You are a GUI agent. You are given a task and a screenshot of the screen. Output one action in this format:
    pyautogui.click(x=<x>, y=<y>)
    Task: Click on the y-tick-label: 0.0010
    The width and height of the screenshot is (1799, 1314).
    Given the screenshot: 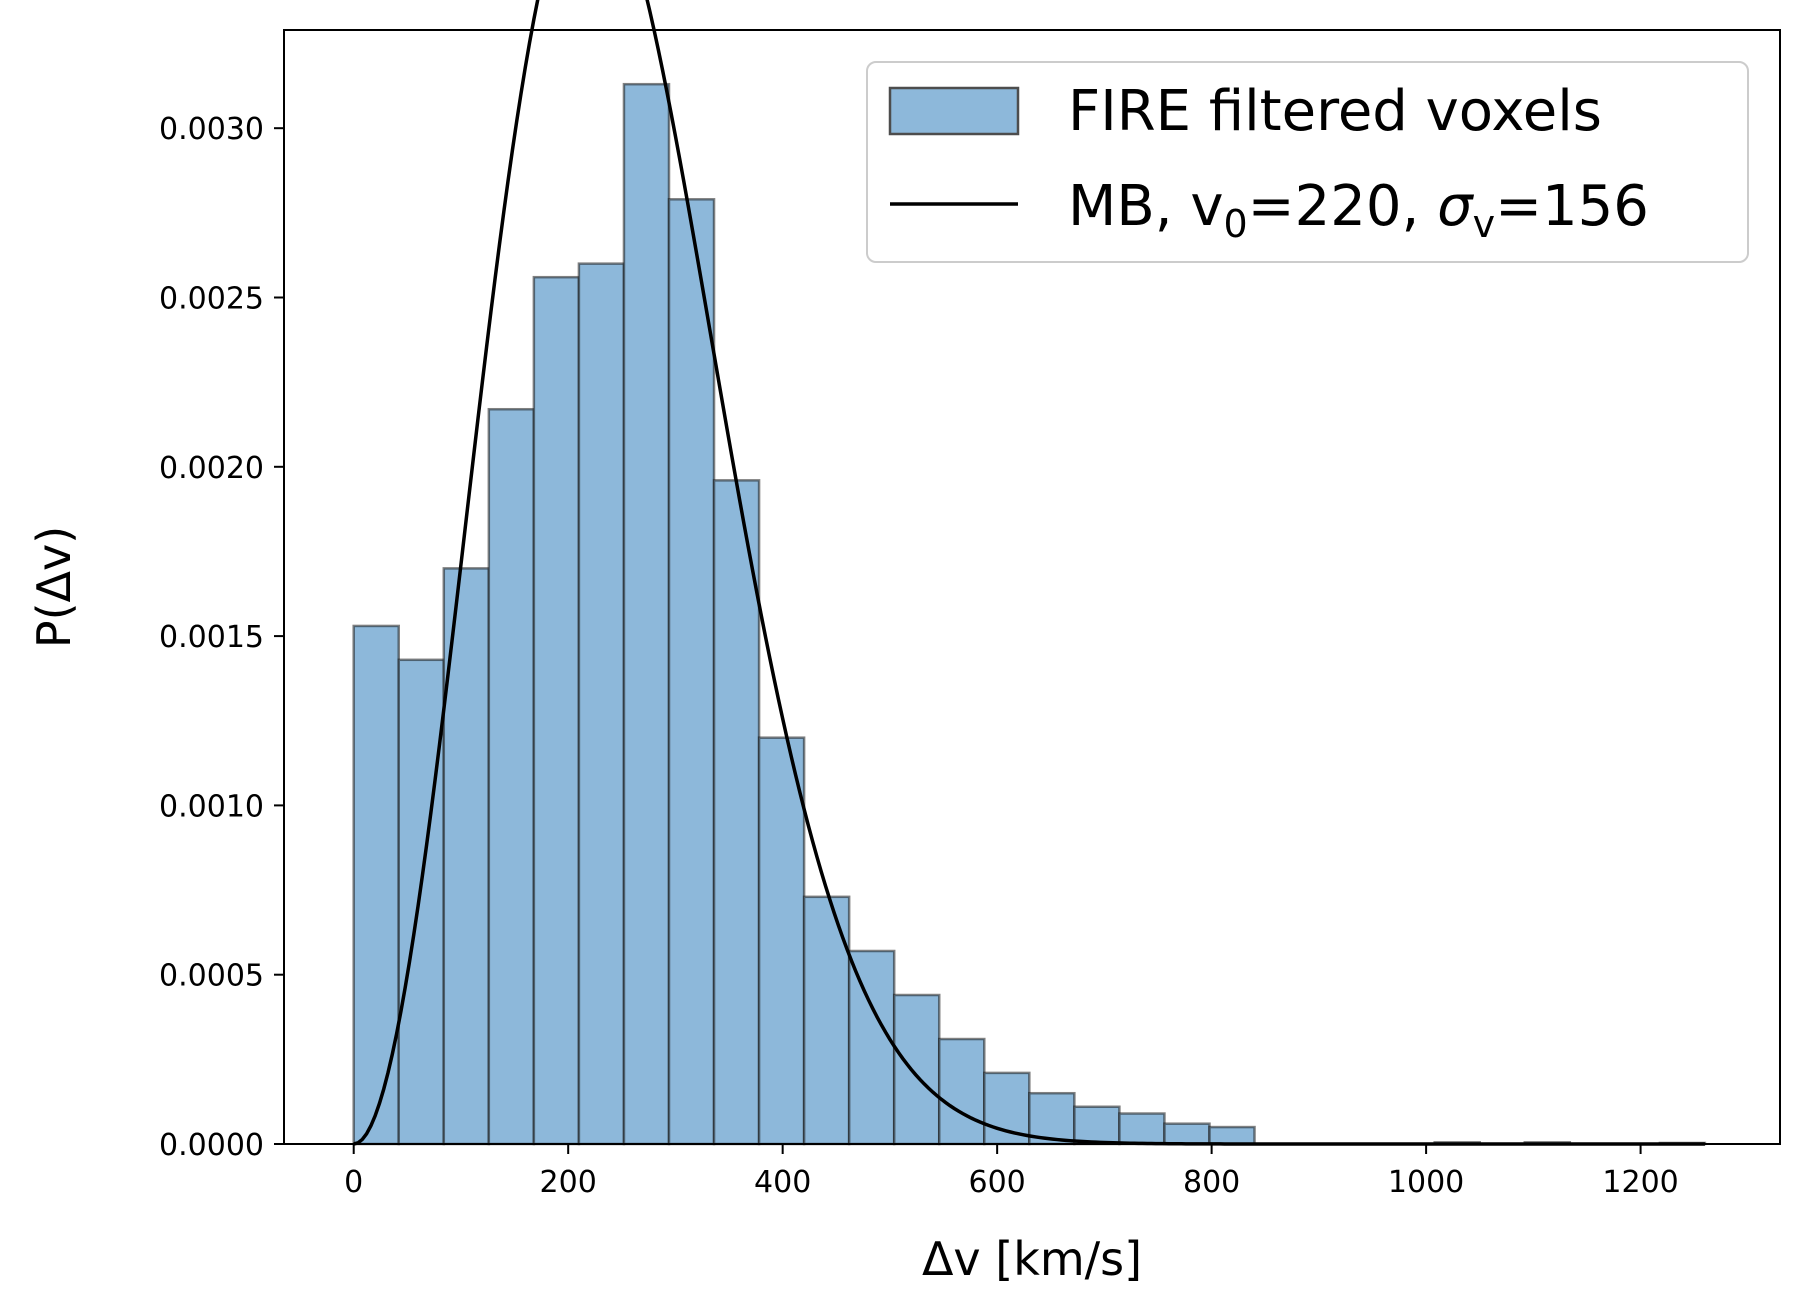 What is the action you would take?
    pyautogui.click(x=211, y=806)
    